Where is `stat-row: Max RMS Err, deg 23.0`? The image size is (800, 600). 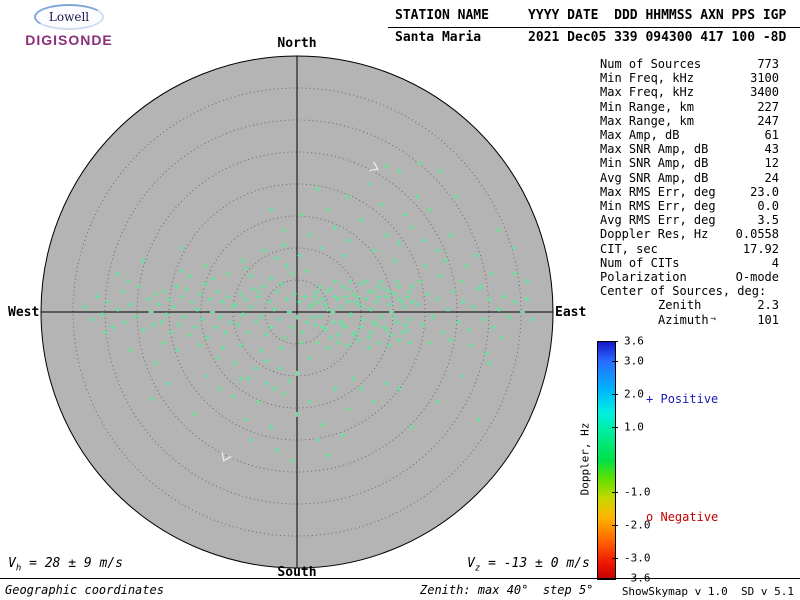 stat-row: Max RMS Err, deg 23.0 is located at coordinates (689, 192).